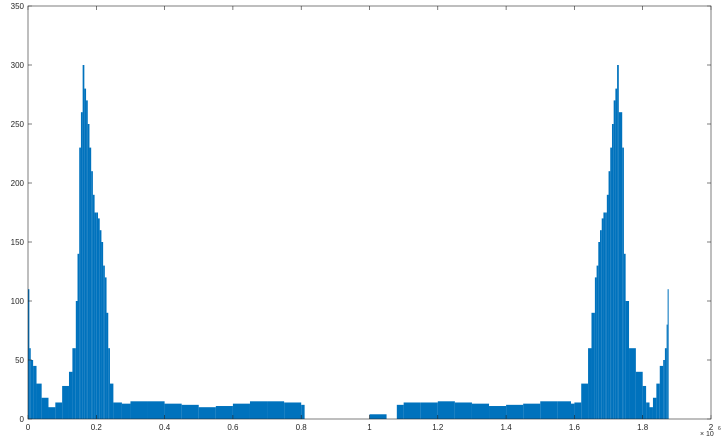 This screenshot has height=440, width=724. I want to click on x-tick-label: 0, so click(28, 427).